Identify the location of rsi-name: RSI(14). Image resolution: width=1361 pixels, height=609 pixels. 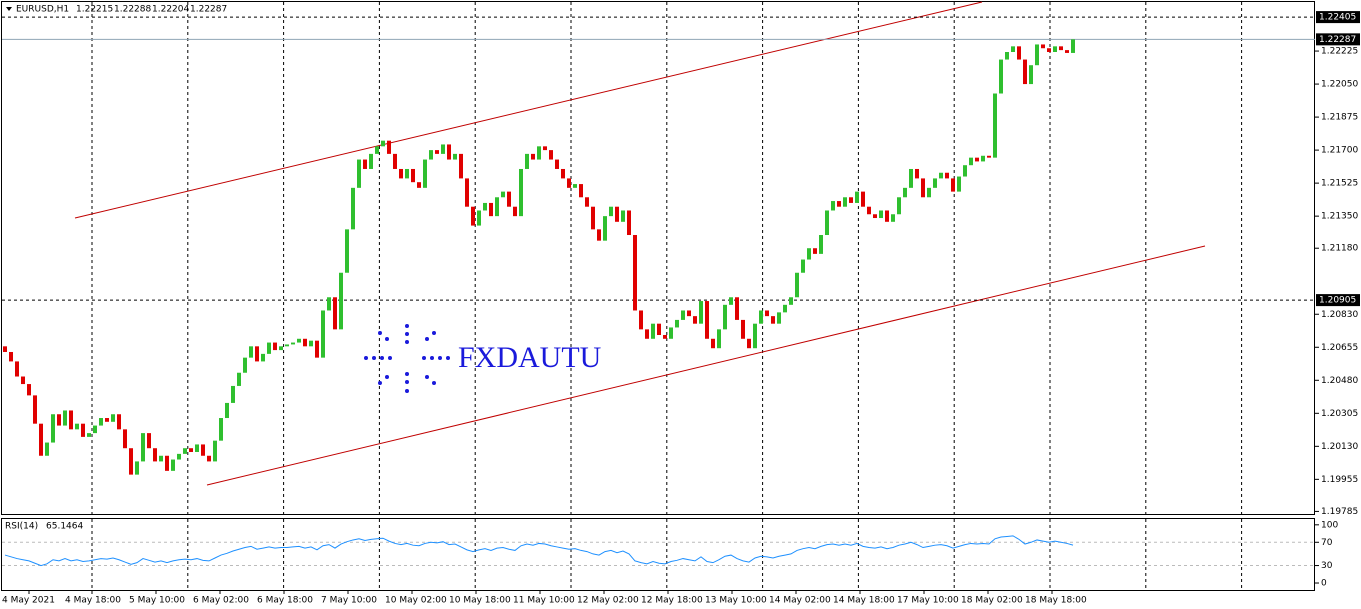
(21, 527).